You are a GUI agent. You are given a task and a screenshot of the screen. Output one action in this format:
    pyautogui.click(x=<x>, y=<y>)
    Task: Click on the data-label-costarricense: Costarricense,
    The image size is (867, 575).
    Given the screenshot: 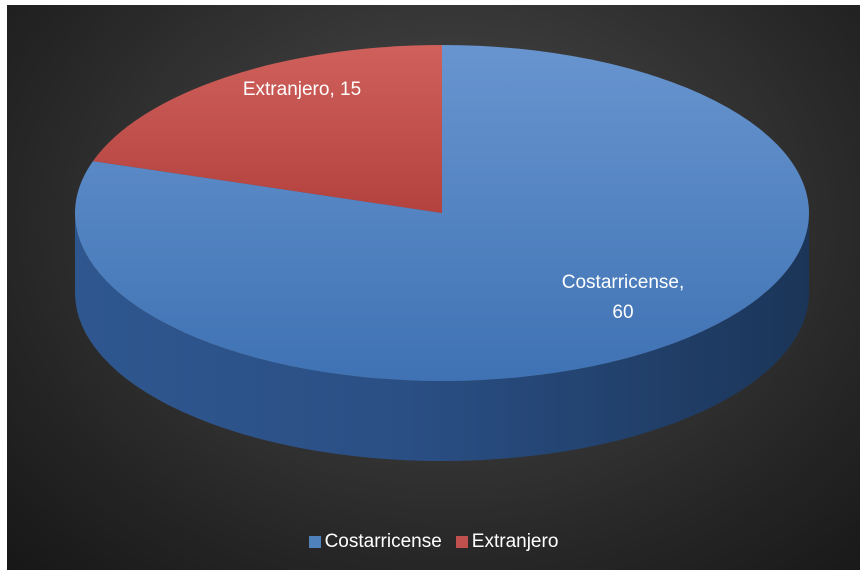 What is the action you would take?
    pyautogui.click(x=623, y=282)
    